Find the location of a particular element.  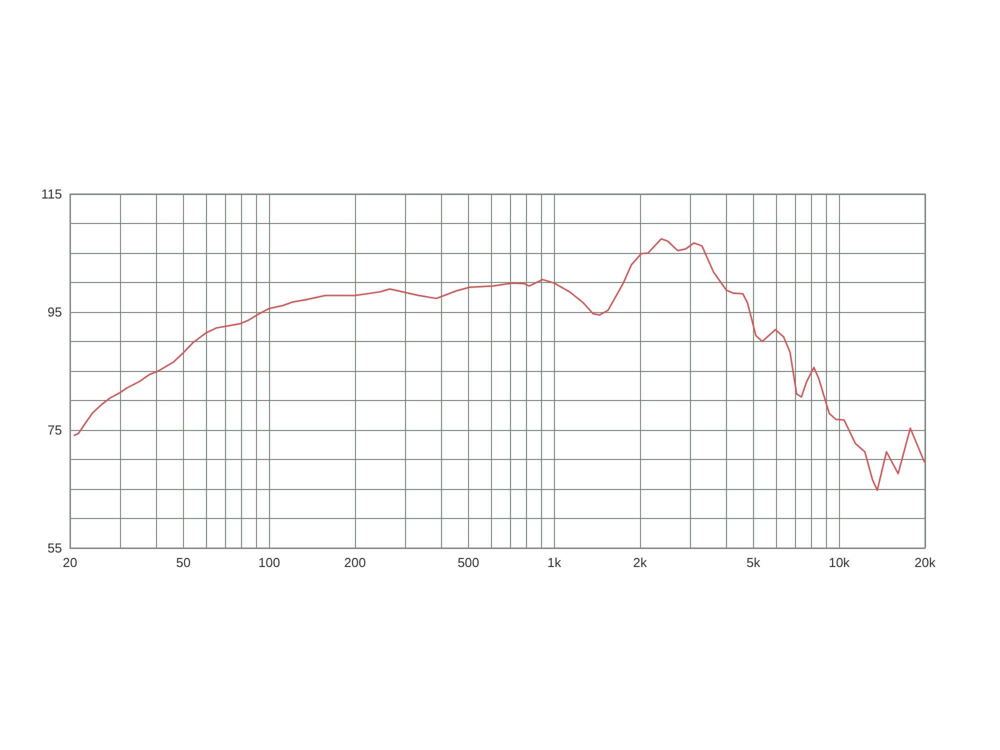

x-tick-label: 20 is located at coordinates (70, 562).